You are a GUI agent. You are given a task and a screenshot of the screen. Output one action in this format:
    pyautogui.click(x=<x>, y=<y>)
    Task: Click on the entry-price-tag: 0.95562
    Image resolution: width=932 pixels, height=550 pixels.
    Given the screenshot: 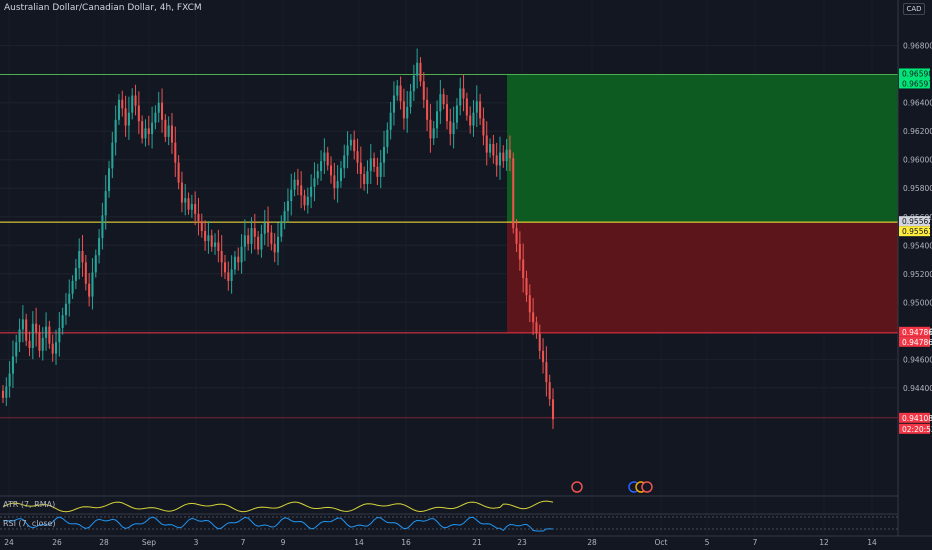 What is the action you would take?
    pyautogui.click(x=917, y=221)
    